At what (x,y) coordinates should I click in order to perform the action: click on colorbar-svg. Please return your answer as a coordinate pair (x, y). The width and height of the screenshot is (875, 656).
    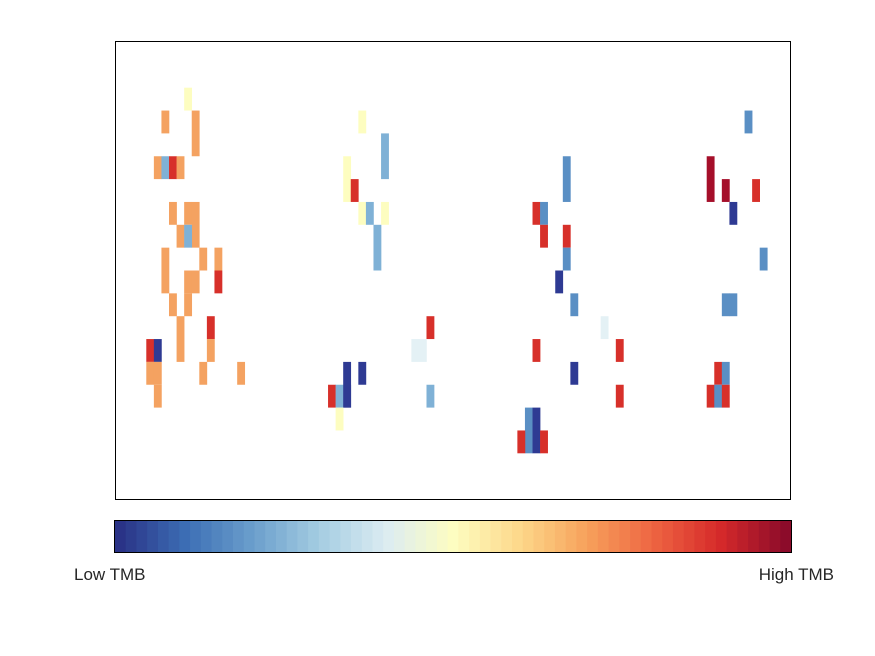
    Looking at the image, I should click on (453, 536).